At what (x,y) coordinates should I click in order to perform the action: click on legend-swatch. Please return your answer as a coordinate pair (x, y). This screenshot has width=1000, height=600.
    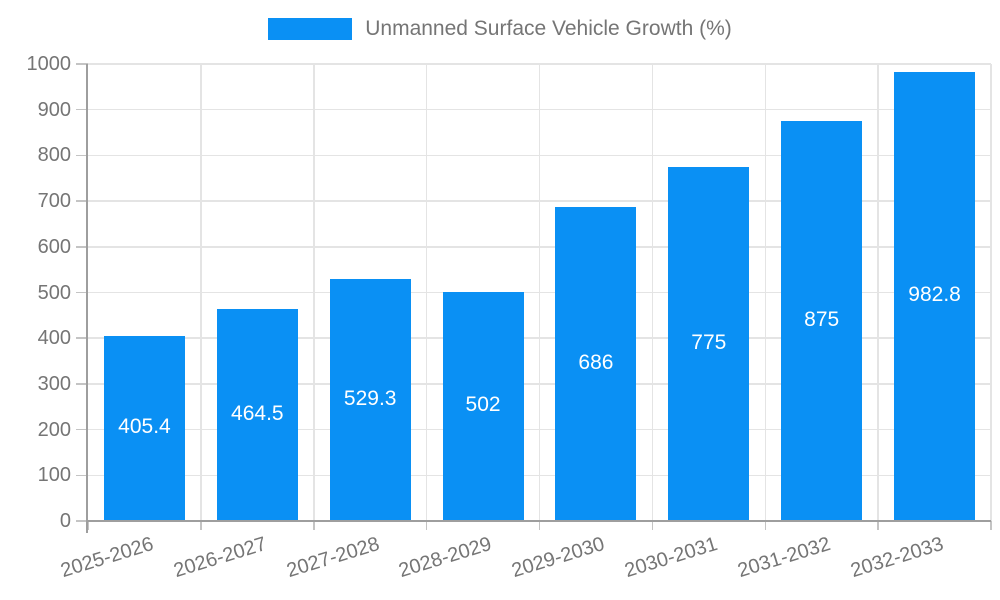
    Looking at the image, I should click on (310, 29).